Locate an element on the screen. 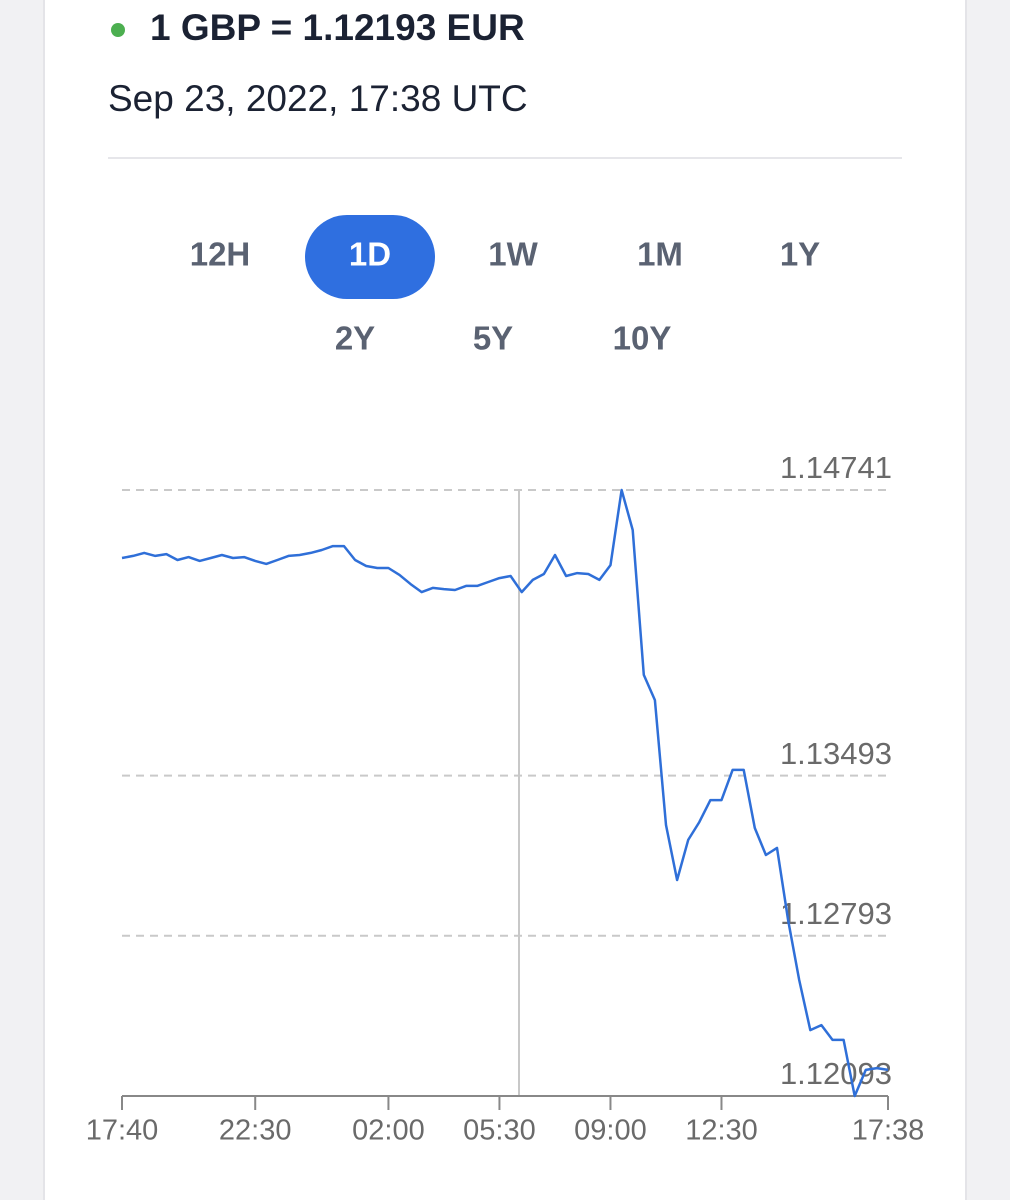 The height and width of the screenshot is (1200, 1010). range-buttons: 12H 1D 1W 1M 1Y 2Y 5Y 10Y is located at coordinates (505, 286).